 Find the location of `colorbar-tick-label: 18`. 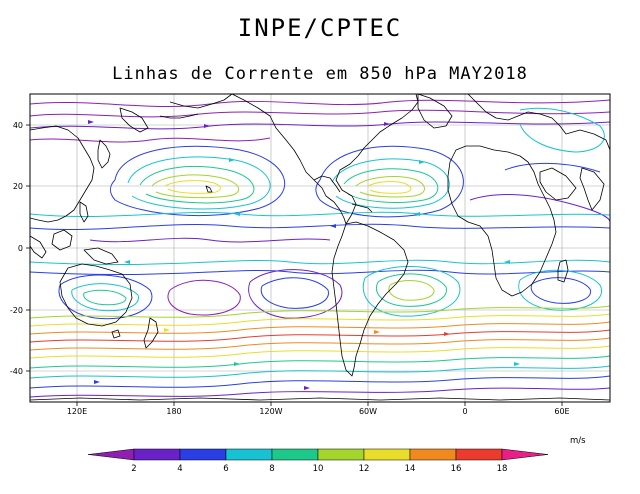

colorbar-tick-label: 18 is located at coordinates (502, 469).